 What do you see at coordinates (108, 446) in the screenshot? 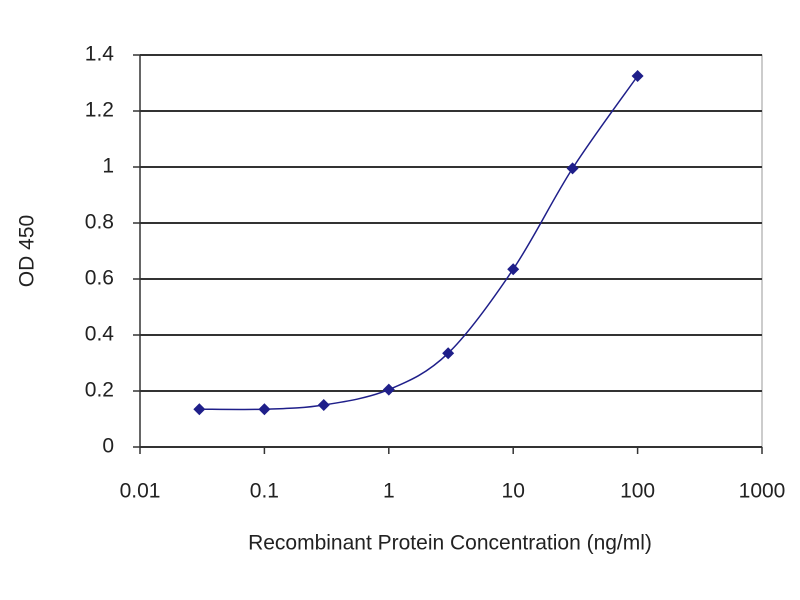
I see `y-tick-label: 0` at bounding box center [108, 446].